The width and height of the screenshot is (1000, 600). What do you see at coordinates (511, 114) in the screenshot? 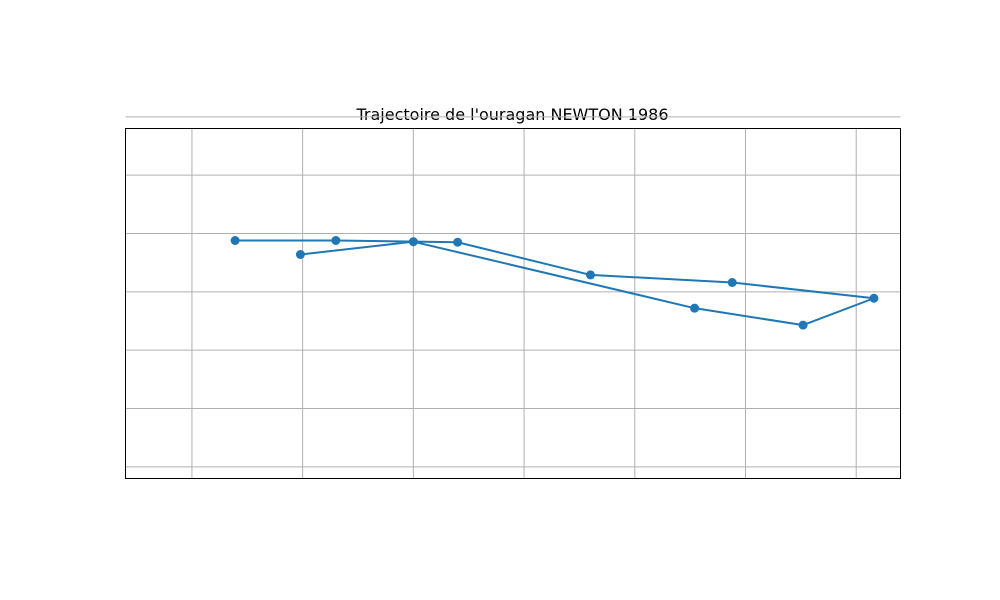
I see `chart-title: Trajectoire de l'ouragan NEWTON 1986` at bounding box center [511, 114].